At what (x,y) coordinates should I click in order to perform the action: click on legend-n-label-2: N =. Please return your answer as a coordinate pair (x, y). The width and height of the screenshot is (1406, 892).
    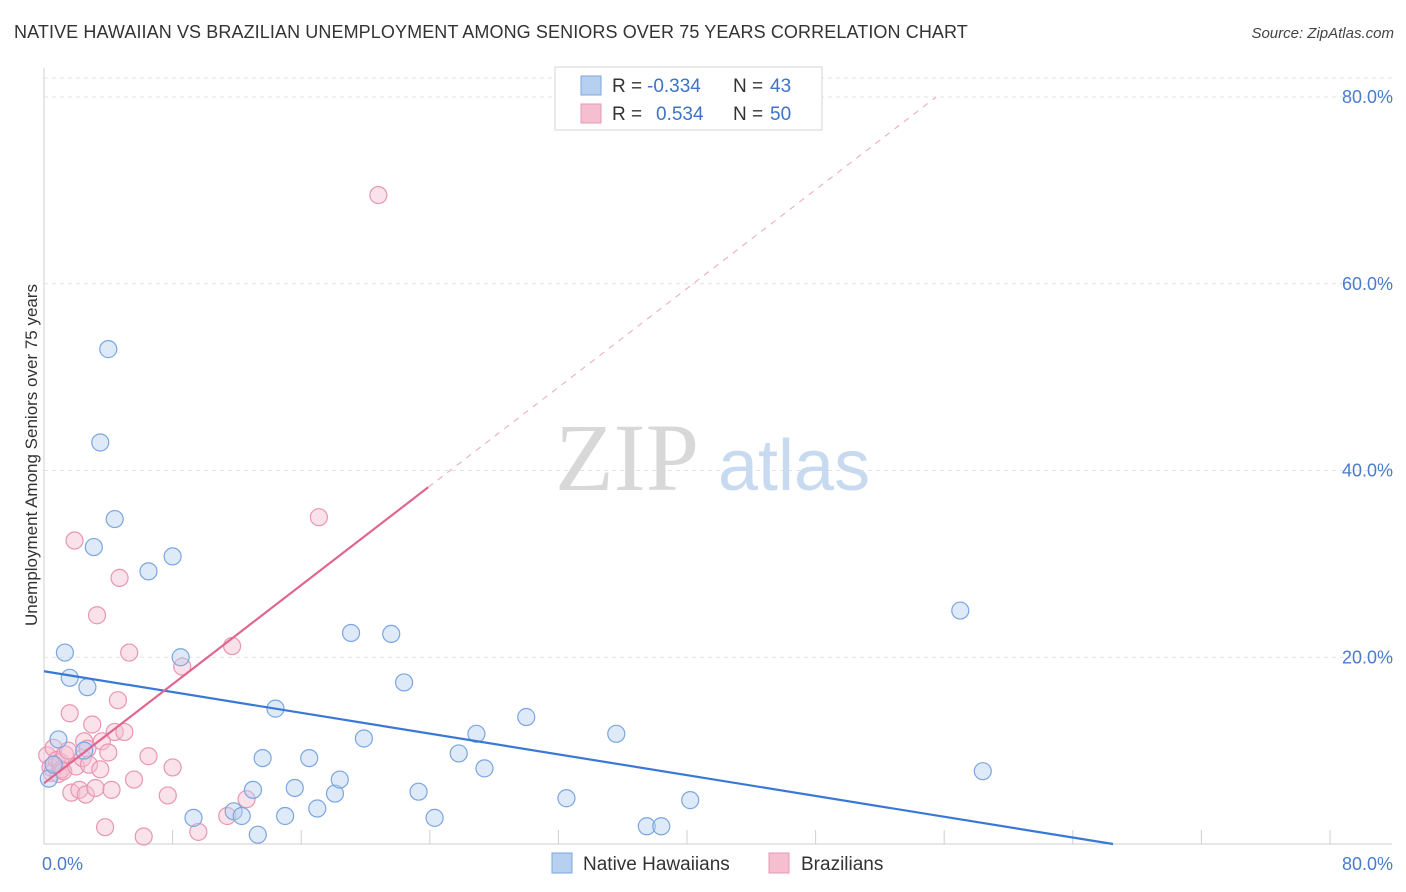
    Looking at the image, I should click on (748, 114).